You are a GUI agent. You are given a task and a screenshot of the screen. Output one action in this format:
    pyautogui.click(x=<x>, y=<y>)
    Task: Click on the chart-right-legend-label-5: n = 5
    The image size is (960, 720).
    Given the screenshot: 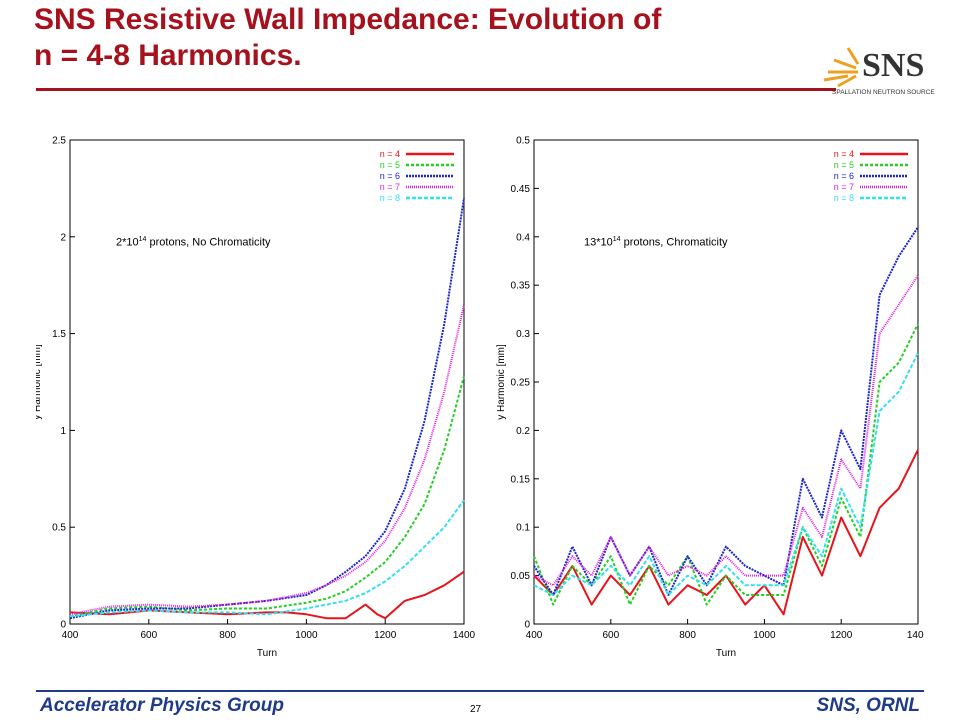 What is the action you would take?
    pyautogui.click(x=844, y=165)
    